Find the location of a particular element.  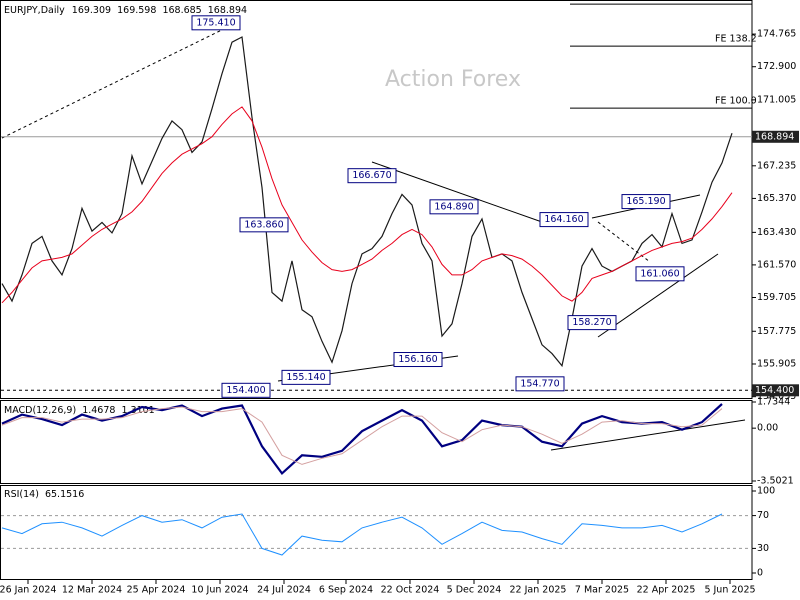

annotation-label: 163.860 is located at coordinates (263, 224).